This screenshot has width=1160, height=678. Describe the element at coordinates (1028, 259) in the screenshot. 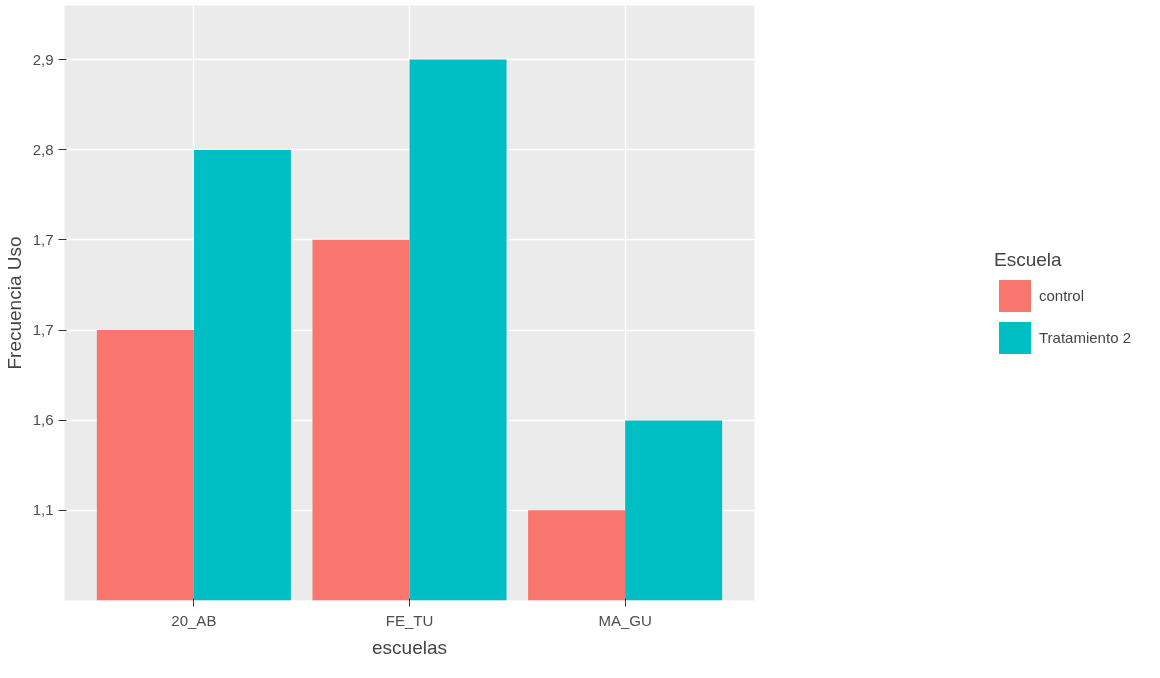

I see `legend-title: Escuela` at that location.